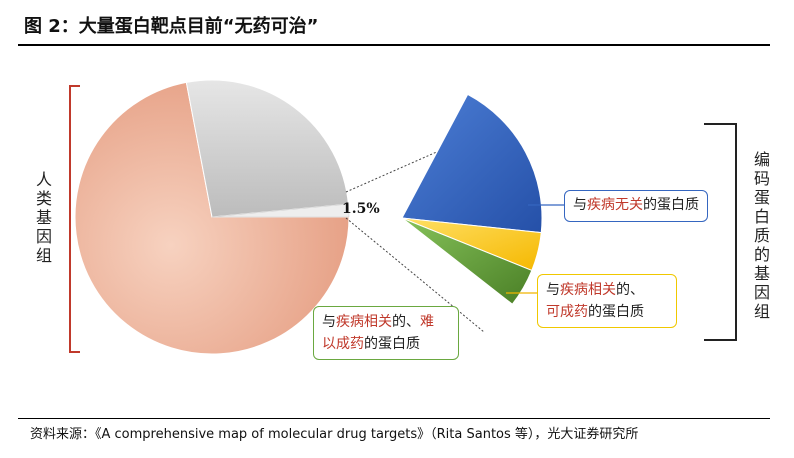 This screenshot has width=794, height=458. I want to click on callout-druggable: 与疾病相关的、 可成药的蛋白质, so click(607, 301).